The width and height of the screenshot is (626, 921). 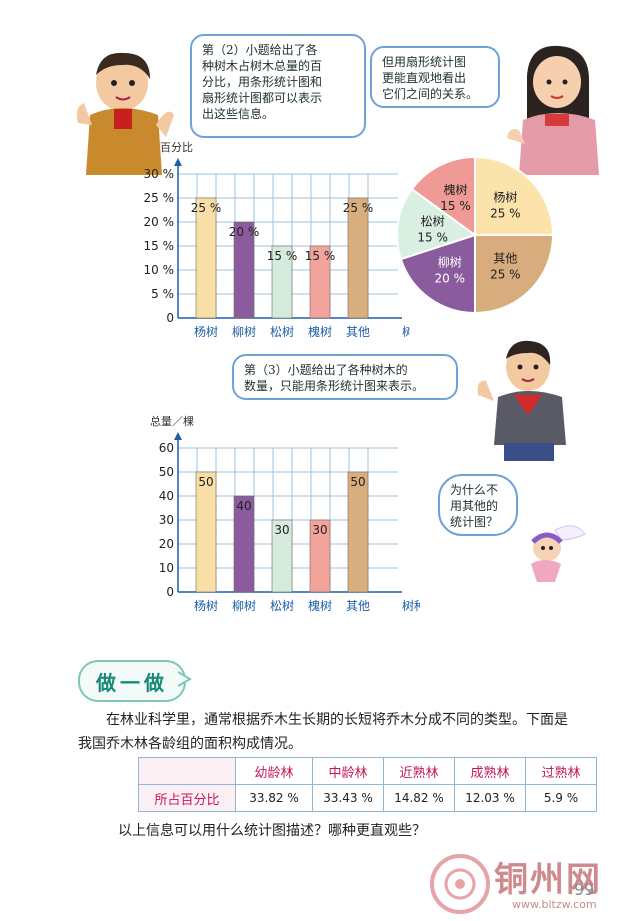 I want to click on speech-text-q3: 第（3）小题给出了各种树木的 数量，只能用条形统计图来表示。, so click(x=334, y=378).